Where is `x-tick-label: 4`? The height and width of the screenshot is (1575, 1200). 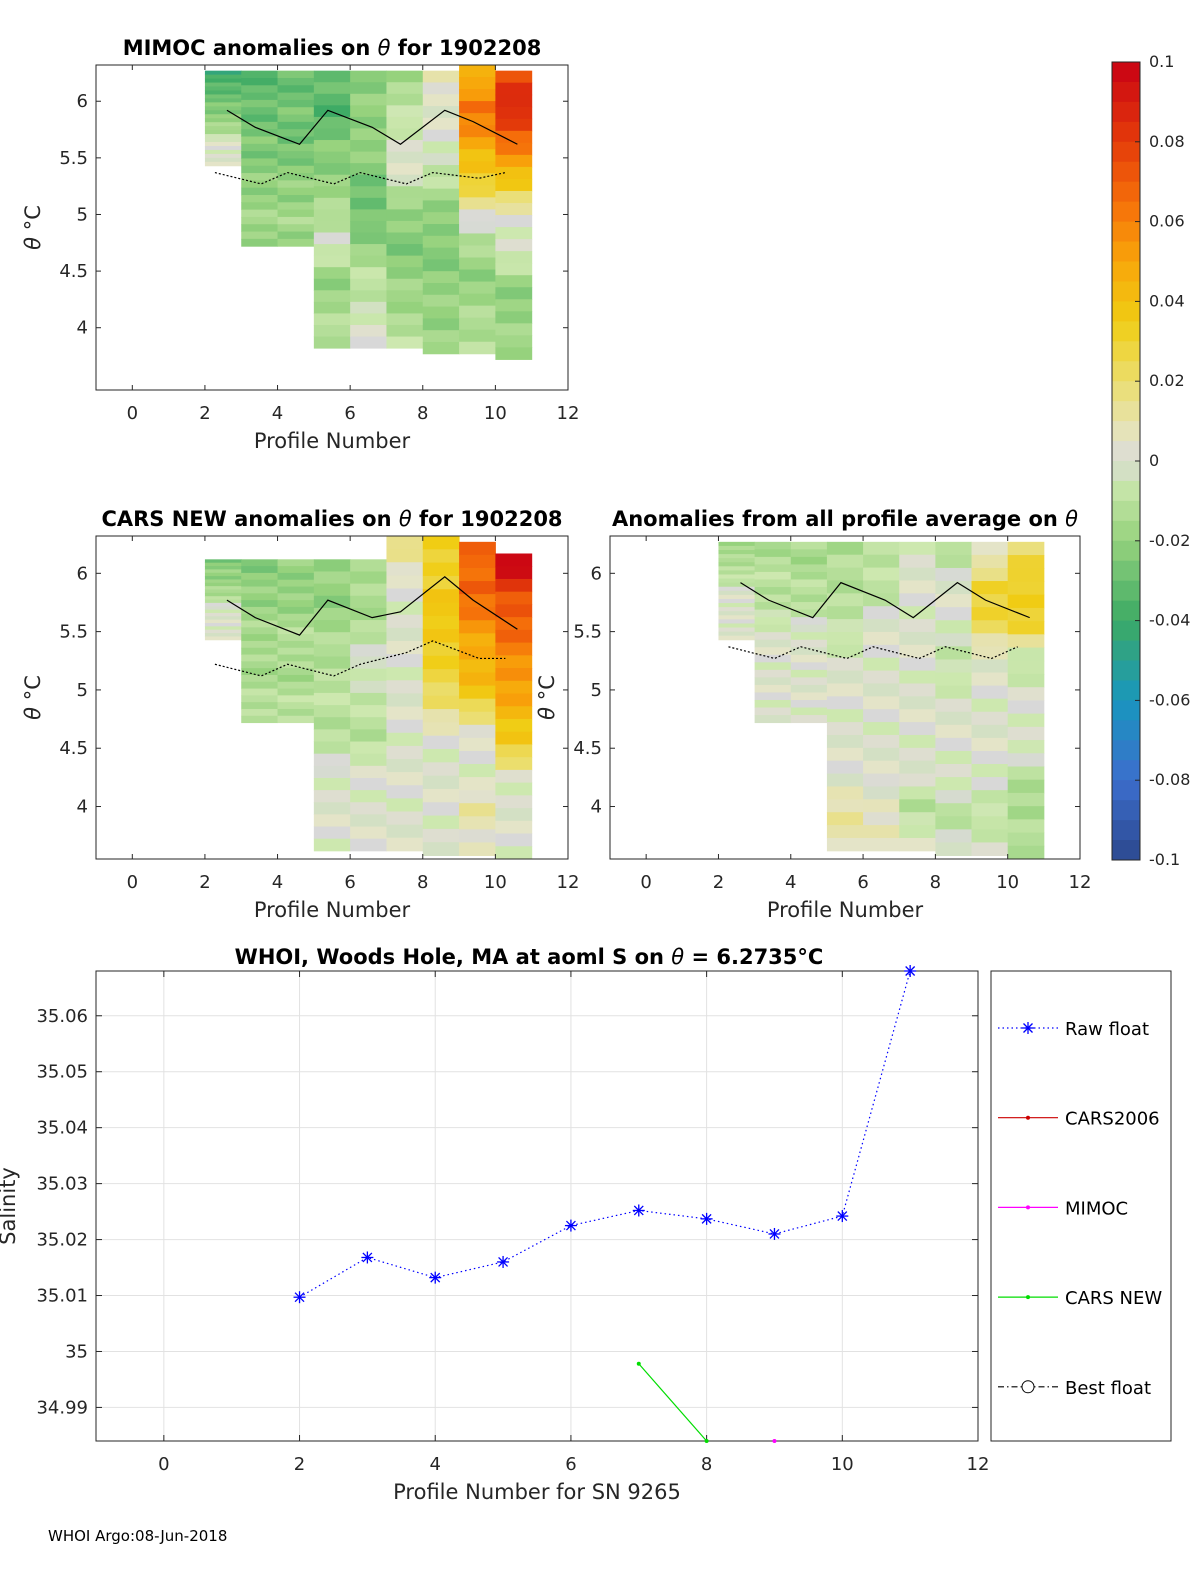 x-tick-label: 4 is located at coordinates (277, 413).